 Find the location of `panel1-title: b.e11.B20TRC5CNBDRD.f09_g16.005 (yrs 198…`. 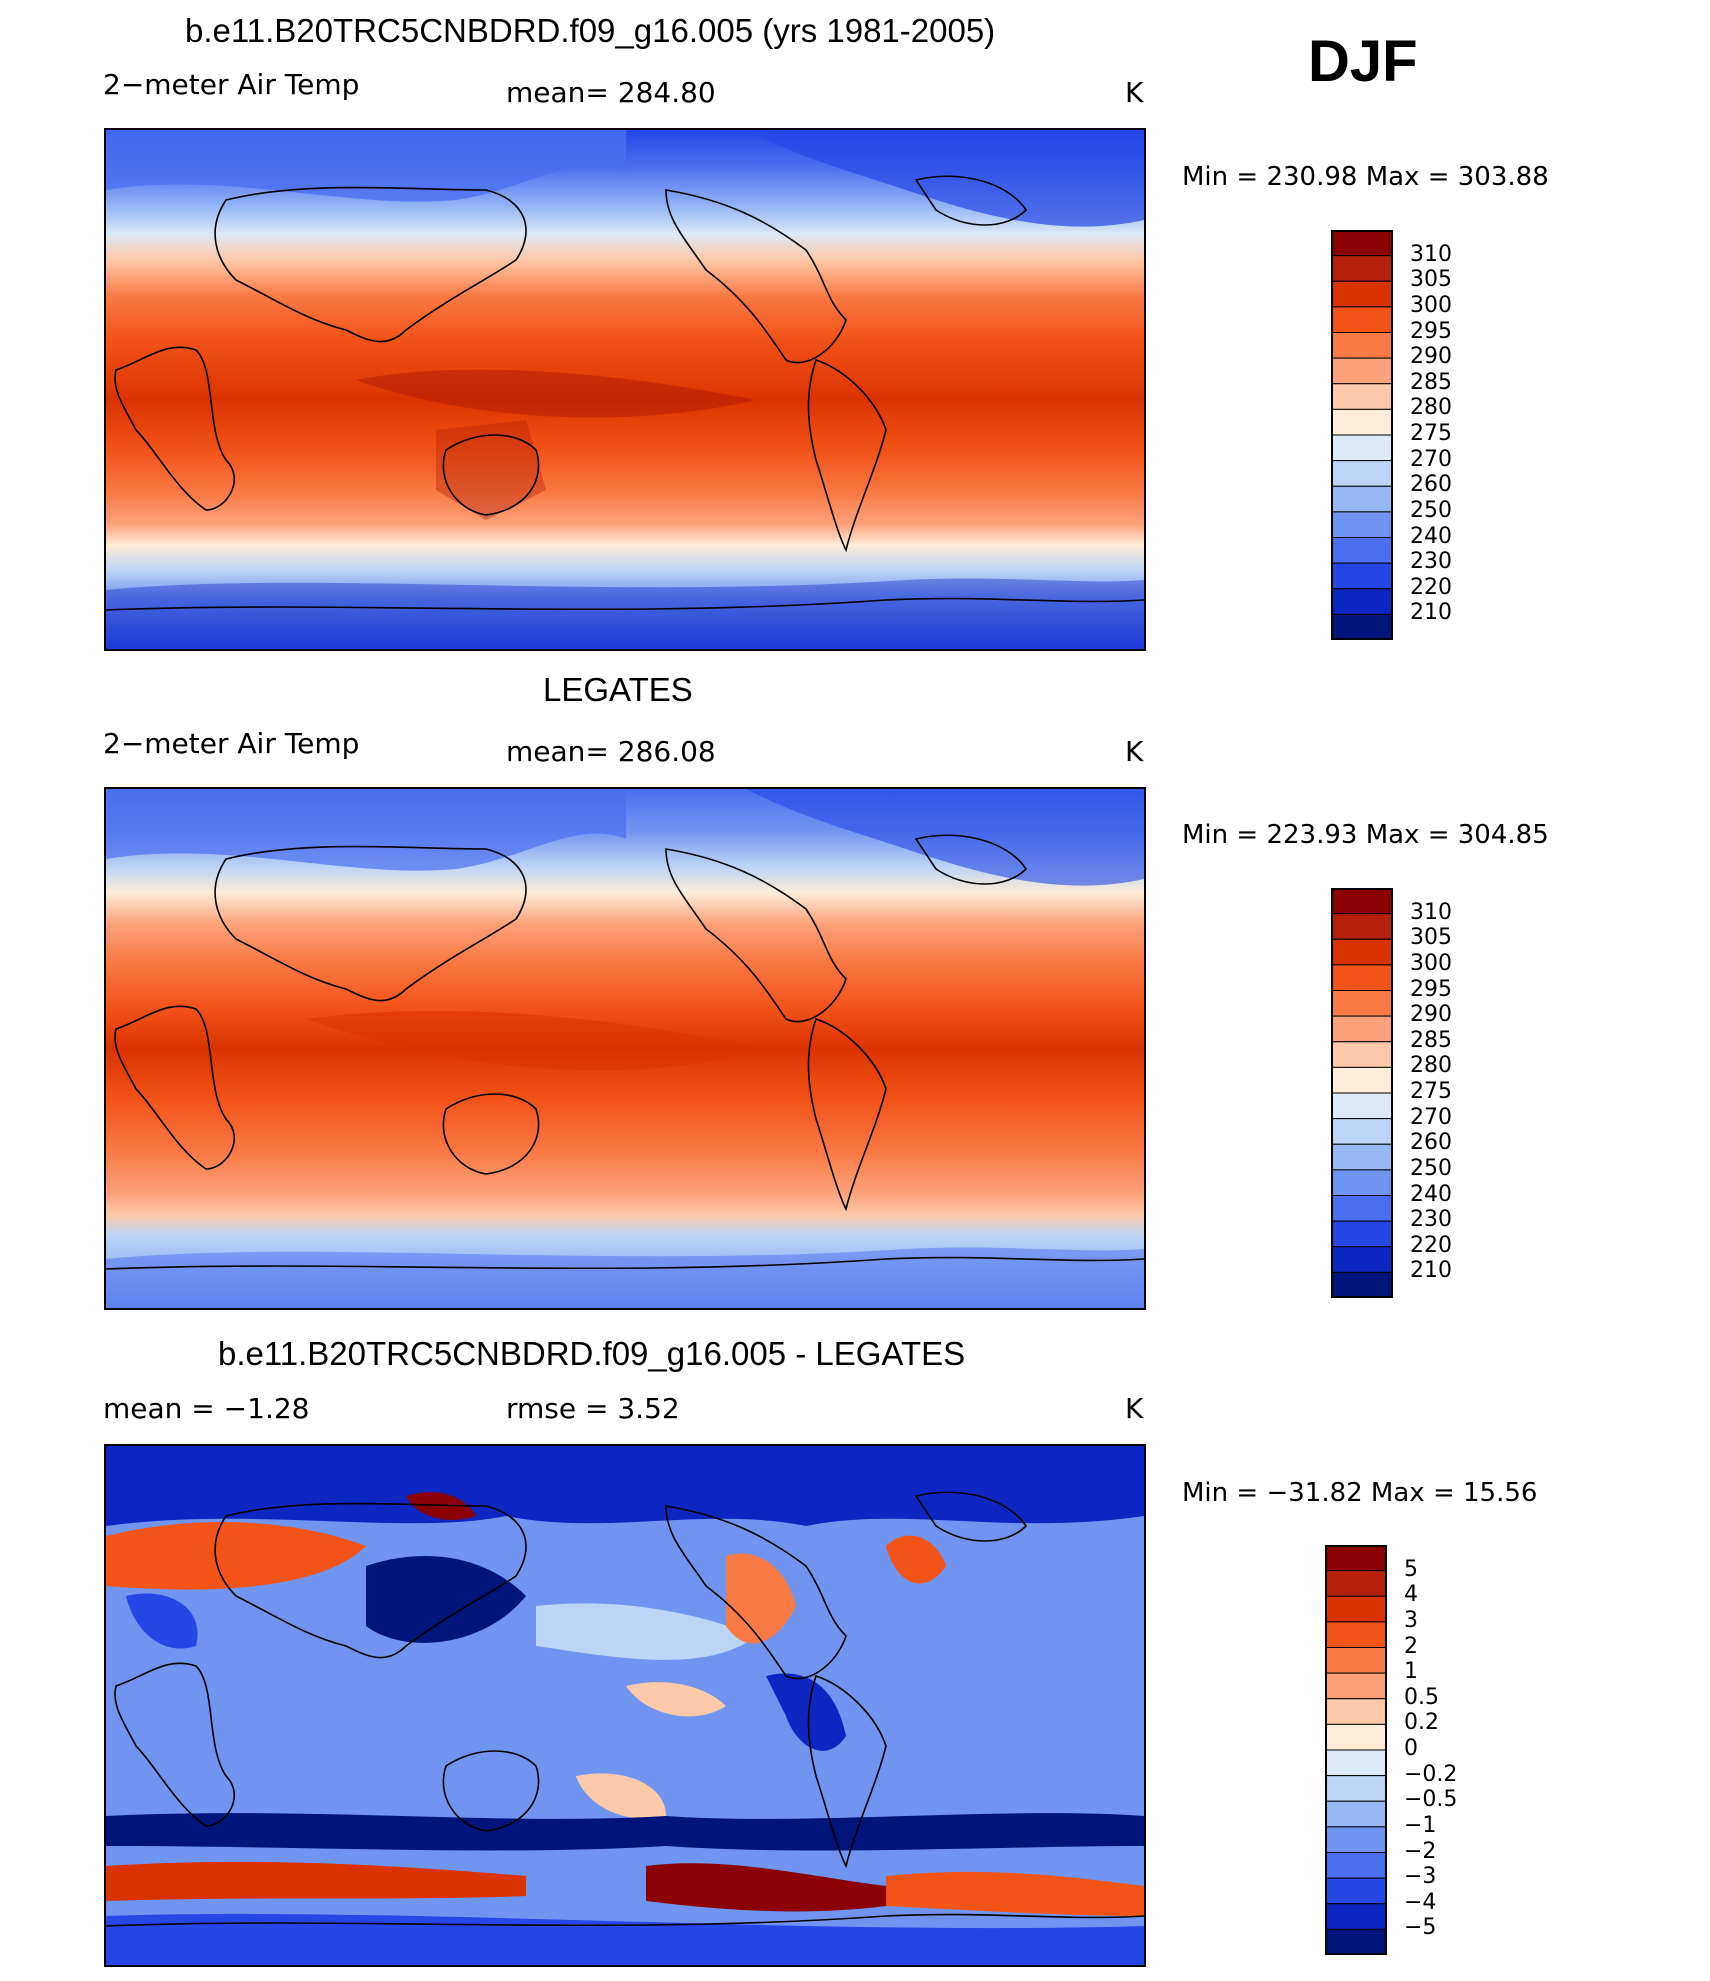

panel1-title: b.e11.B20TRC5CNBDRD.f09_g16.005 (yrs 198… is located at coordinates (590, 30).